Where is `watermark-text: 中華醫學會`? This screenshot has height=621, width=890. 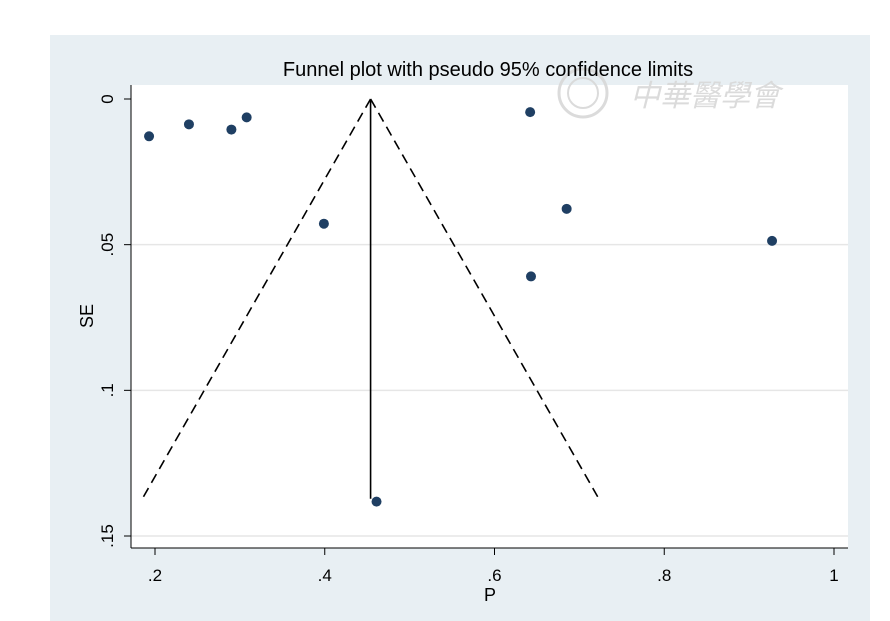 watermark-text: 中華醫學會 is located at coordinates (707, 96).